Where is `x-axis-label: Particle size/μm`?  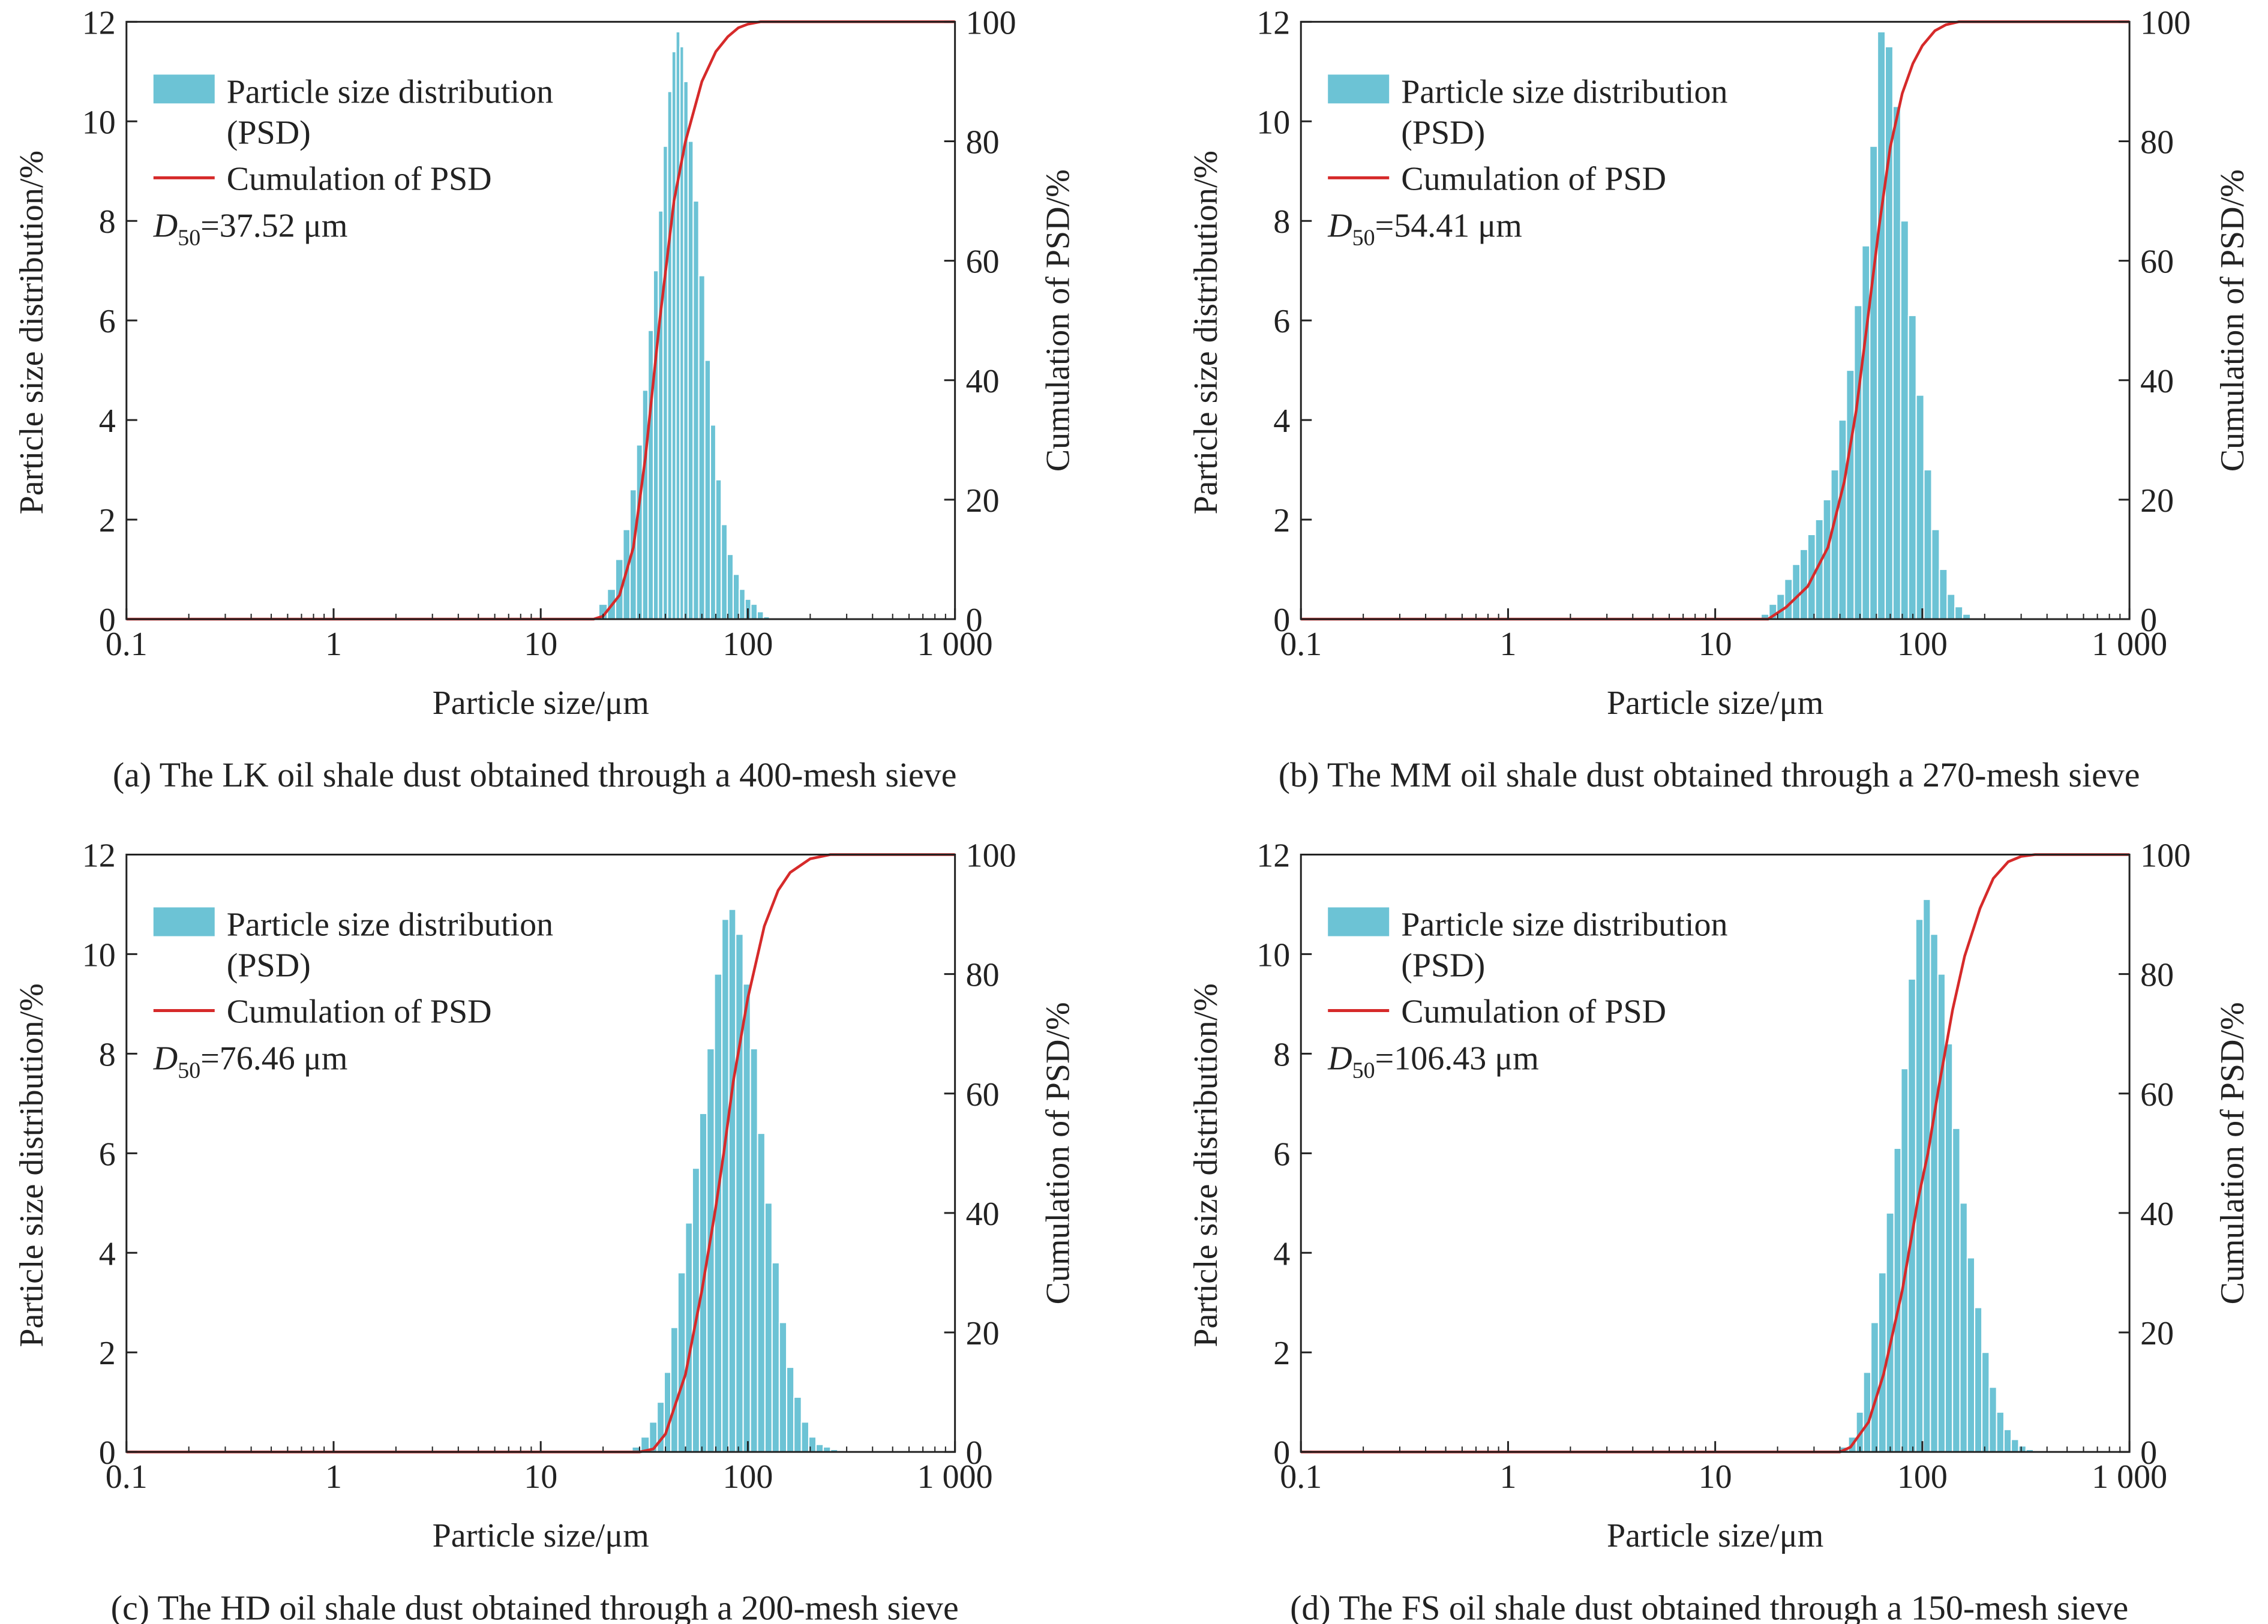 x-axis-label: Particle size/μm is located at coordinates (1715, 703).